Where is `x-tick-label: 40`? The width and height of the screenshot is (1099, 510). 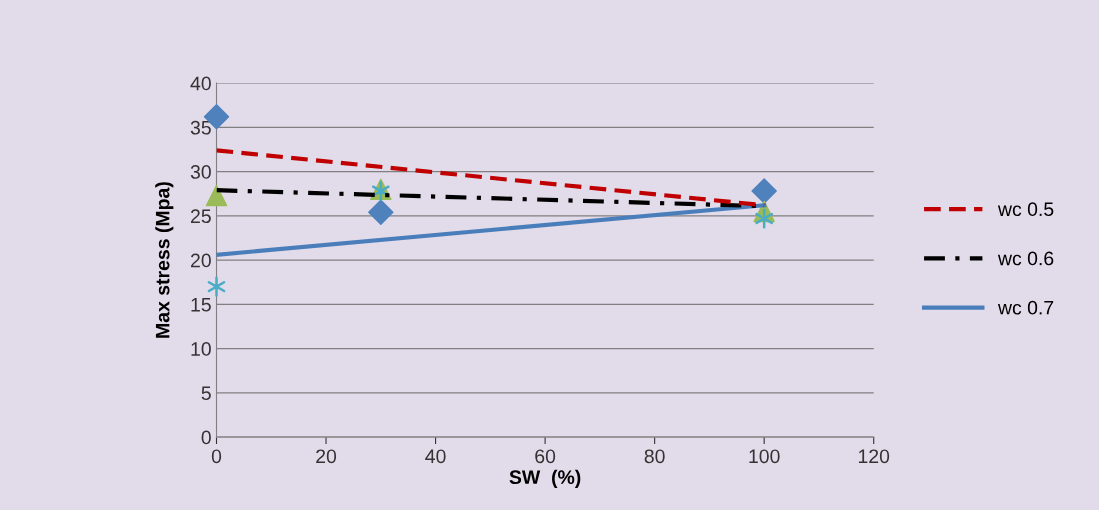
x-tick-label: 40 is located at coordinates (435, 456).